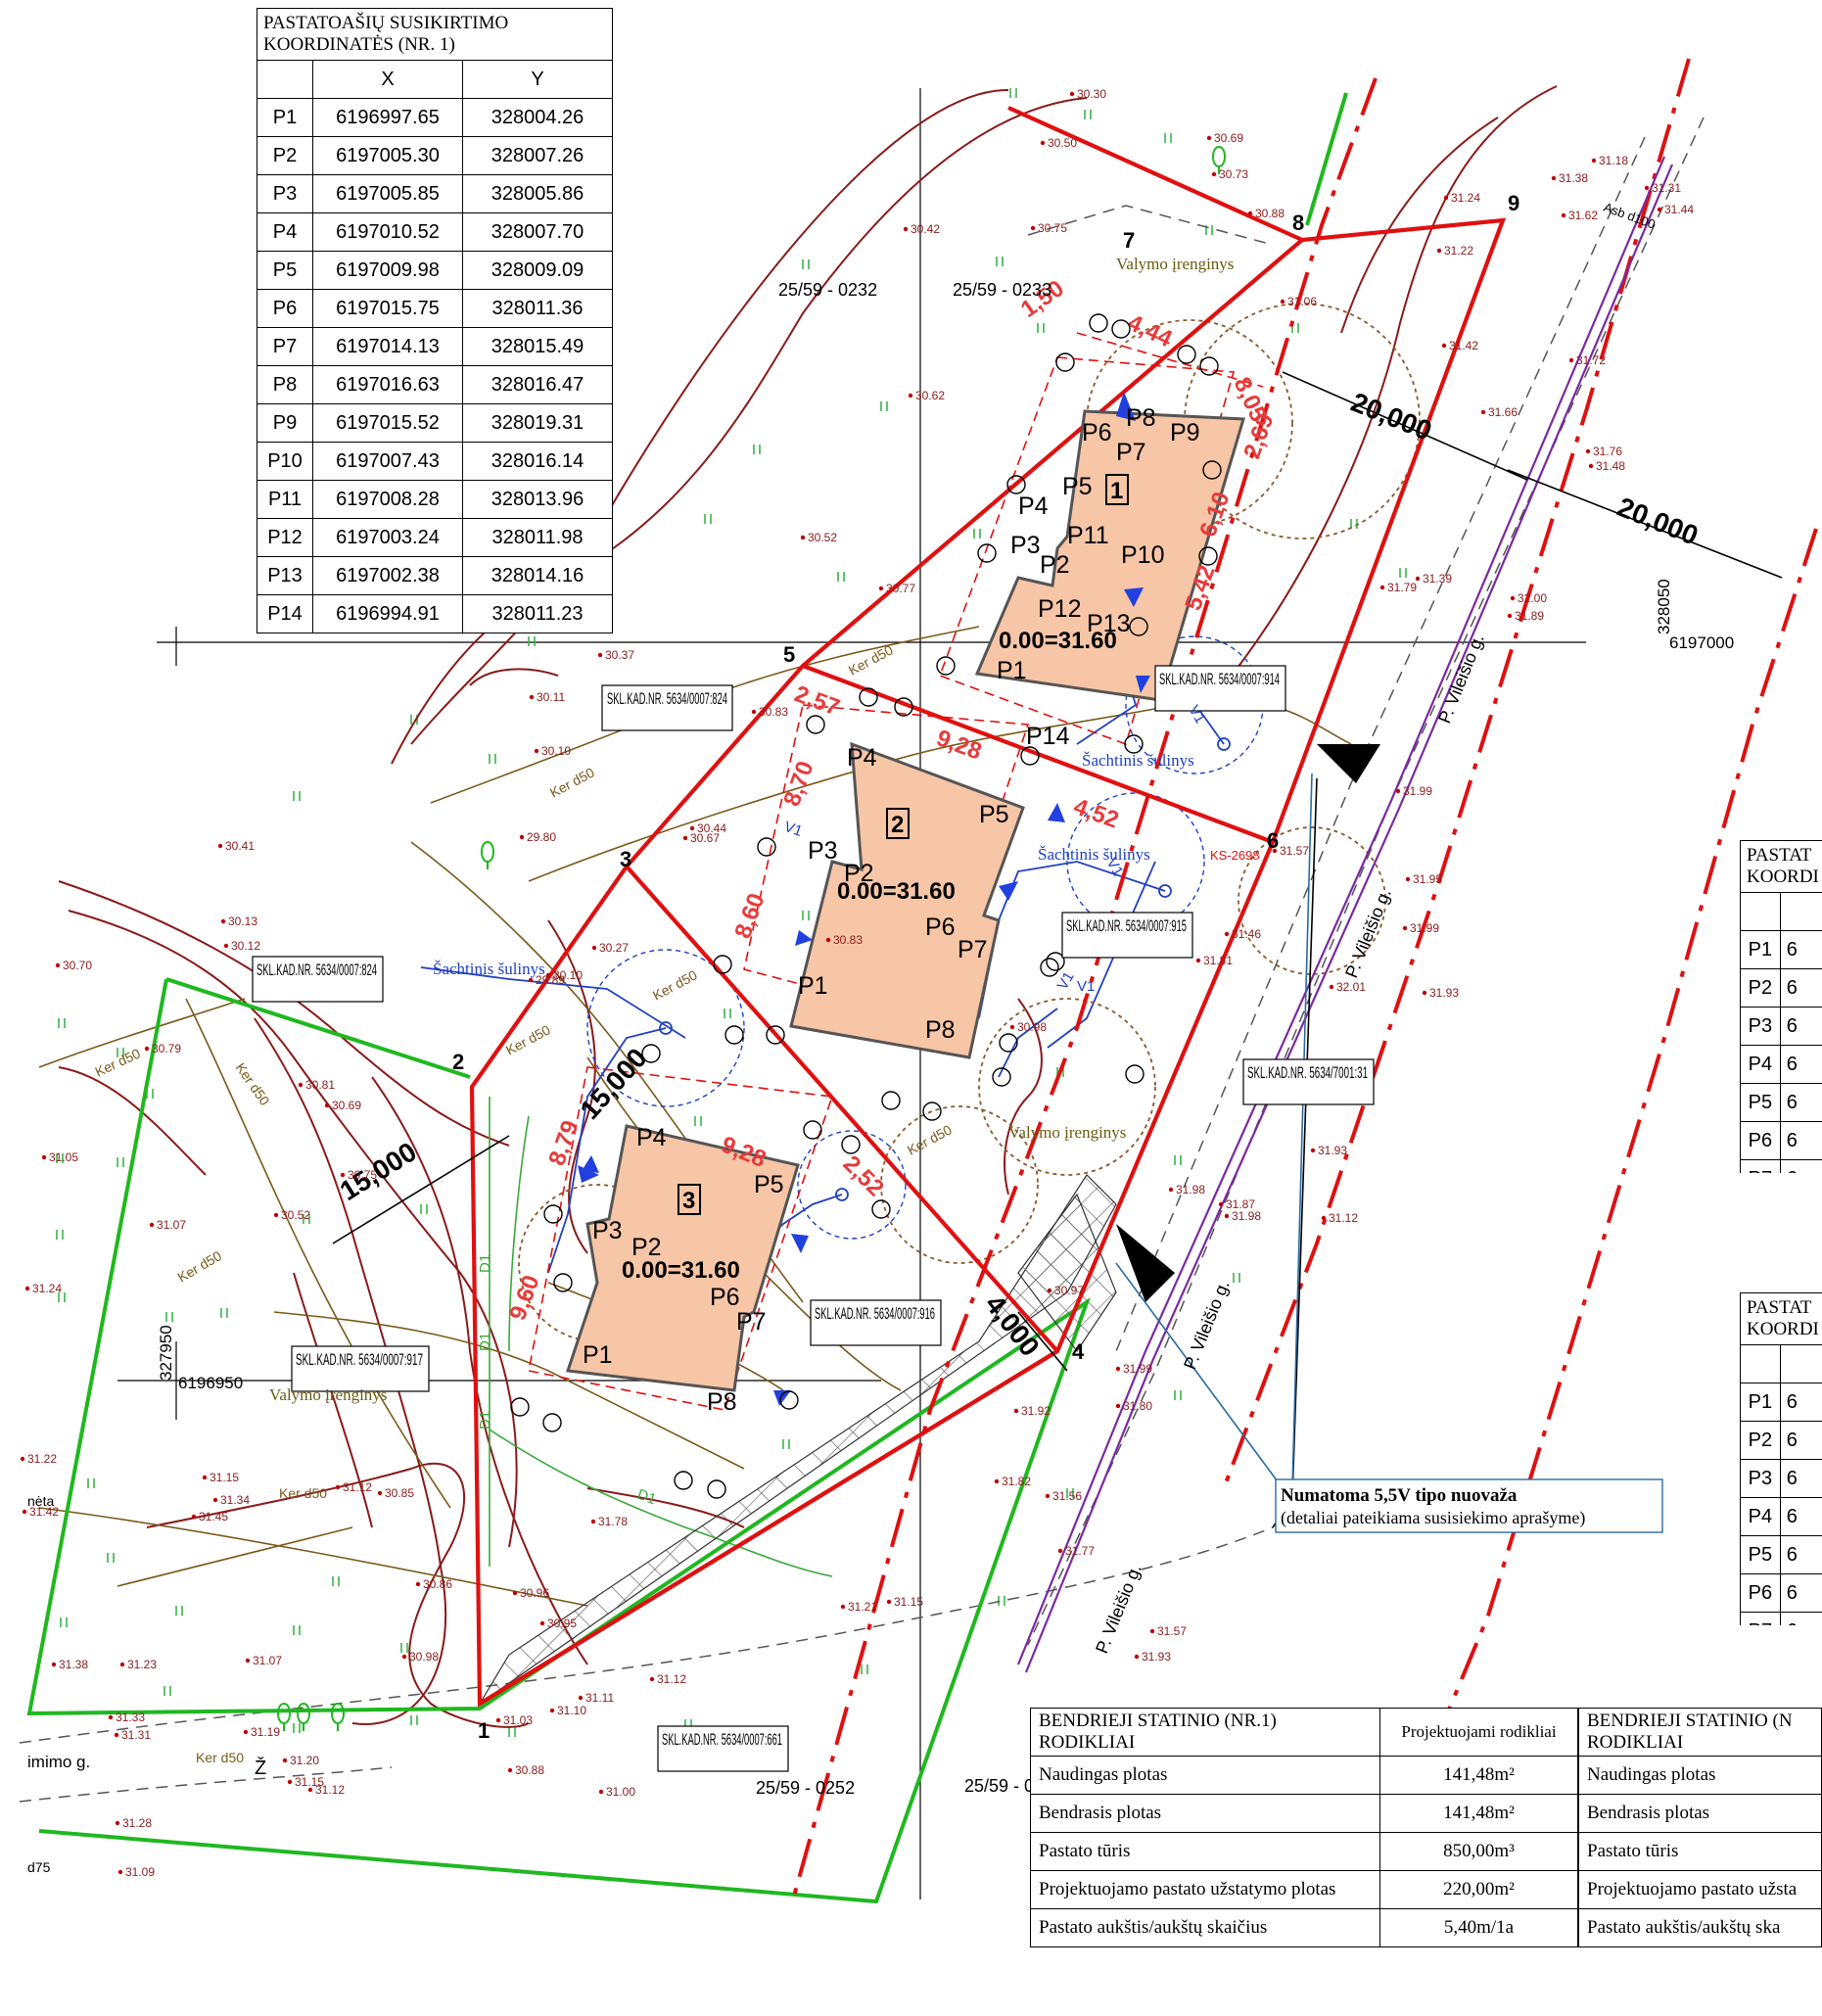  What do you see at coordinates (1036, 1411) in the screenshot?
I see `spot-height-label: 31.92` at bounding box center [1036, 1411].